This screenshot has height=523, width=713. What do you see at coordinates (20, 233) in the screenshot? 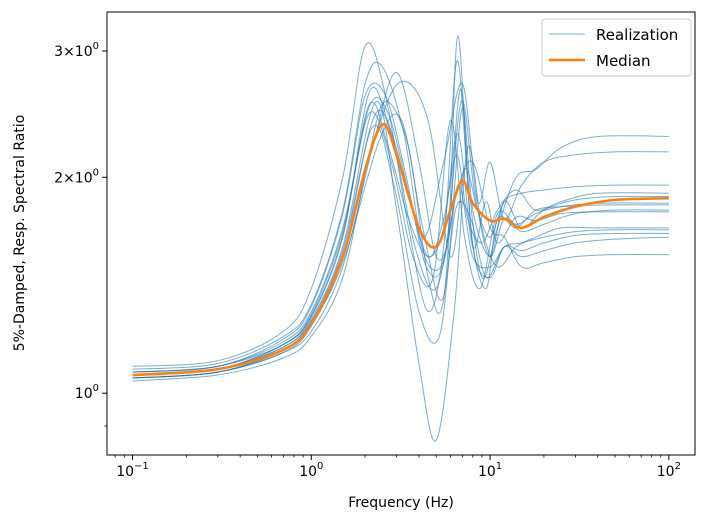
I see `y-axis-label: 5%-Damped, Resp. Spectral Ratio` at bounding box center [20, 233].